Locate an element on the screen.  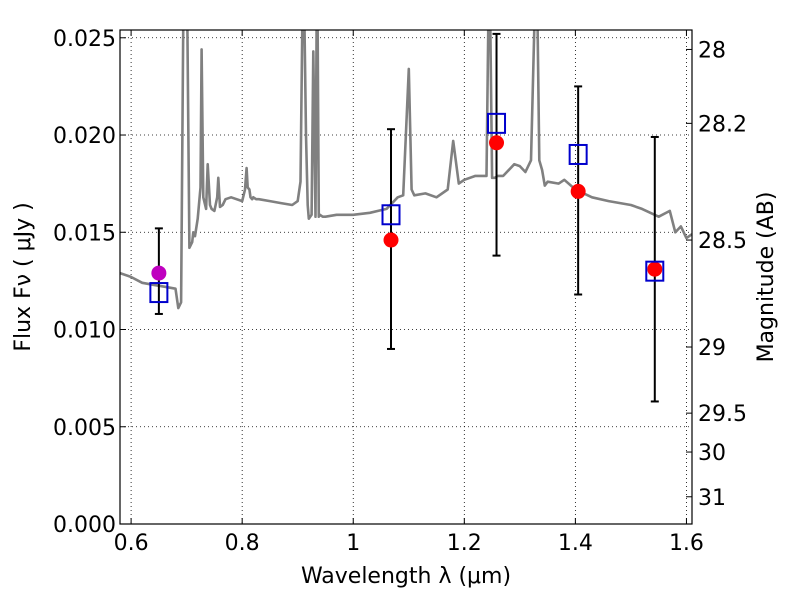
x-tick-label: 1.2 is located at coordinates (464, 543).